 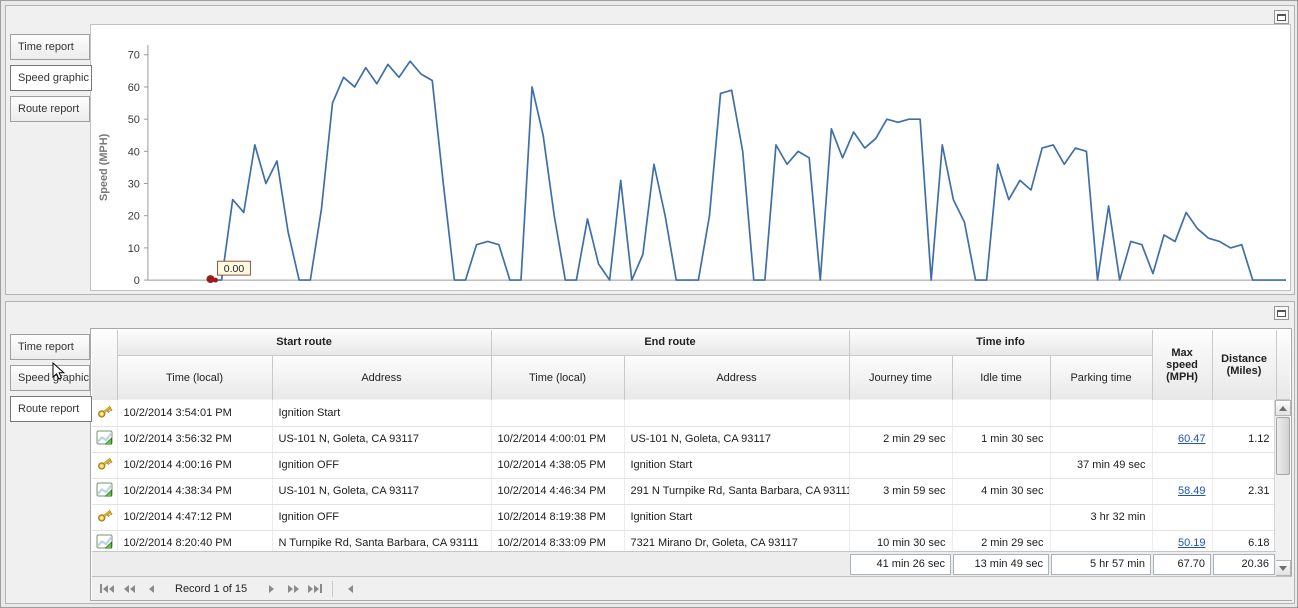 What do you see at coordinates (1282, 365) in the screenshot?
I see `header-filler` at bounding box center [1282, 365].